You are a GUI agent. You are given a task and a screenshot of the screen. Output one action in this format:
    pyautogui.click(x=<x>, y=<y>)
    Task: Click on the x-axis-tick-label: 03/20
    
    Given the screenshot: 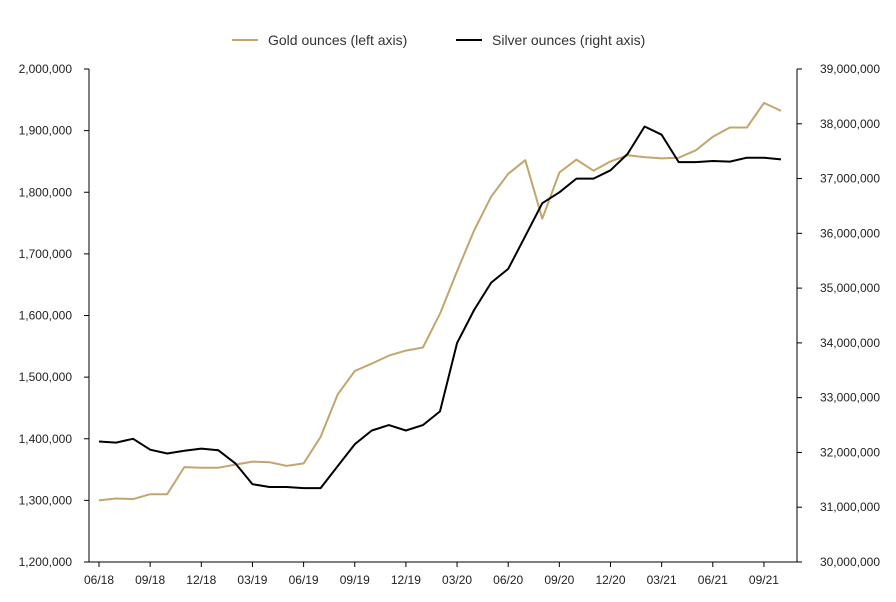 What is the action you would take?
    pyautogui.click(x=457, y=580)
    